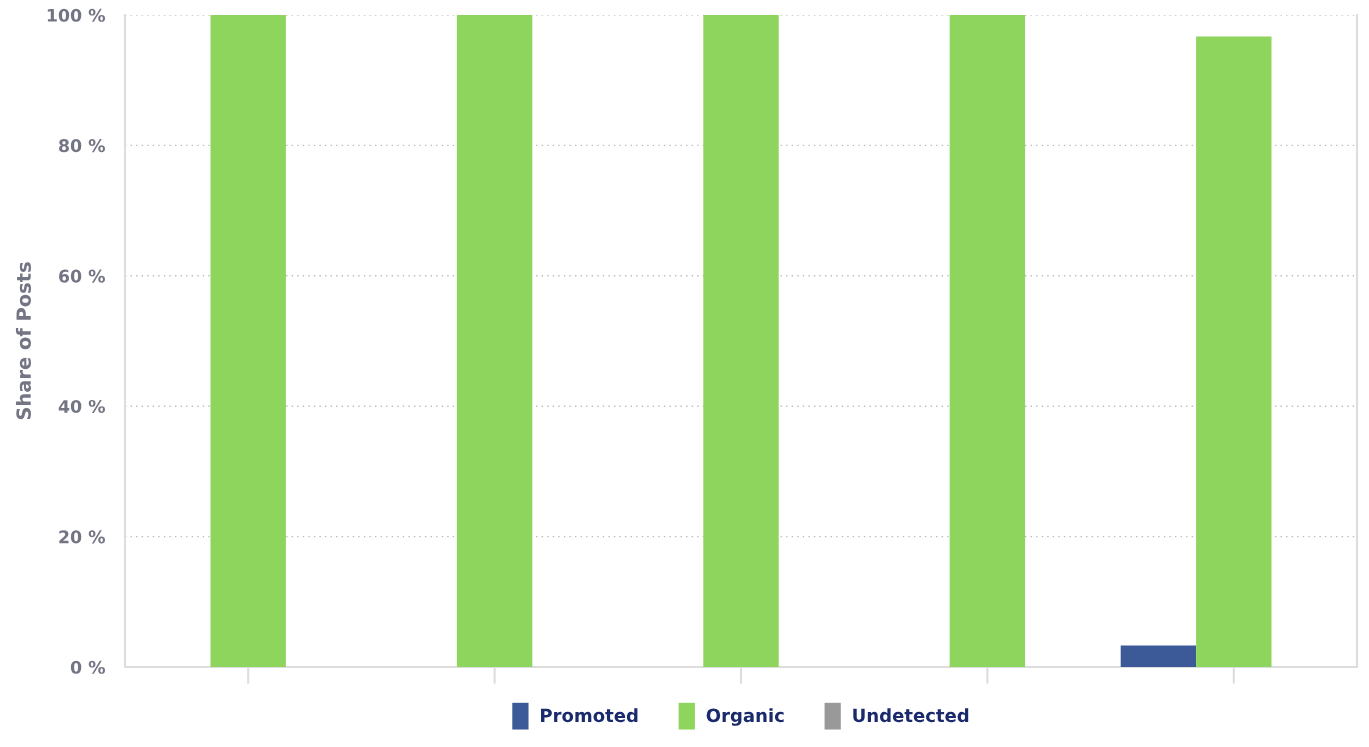 This screenshot has width=1369, height=747. What do you see at coordinates (745, 717) in the screenshot?
I see `legend-label: Organic` at bounding box center [745, 717].